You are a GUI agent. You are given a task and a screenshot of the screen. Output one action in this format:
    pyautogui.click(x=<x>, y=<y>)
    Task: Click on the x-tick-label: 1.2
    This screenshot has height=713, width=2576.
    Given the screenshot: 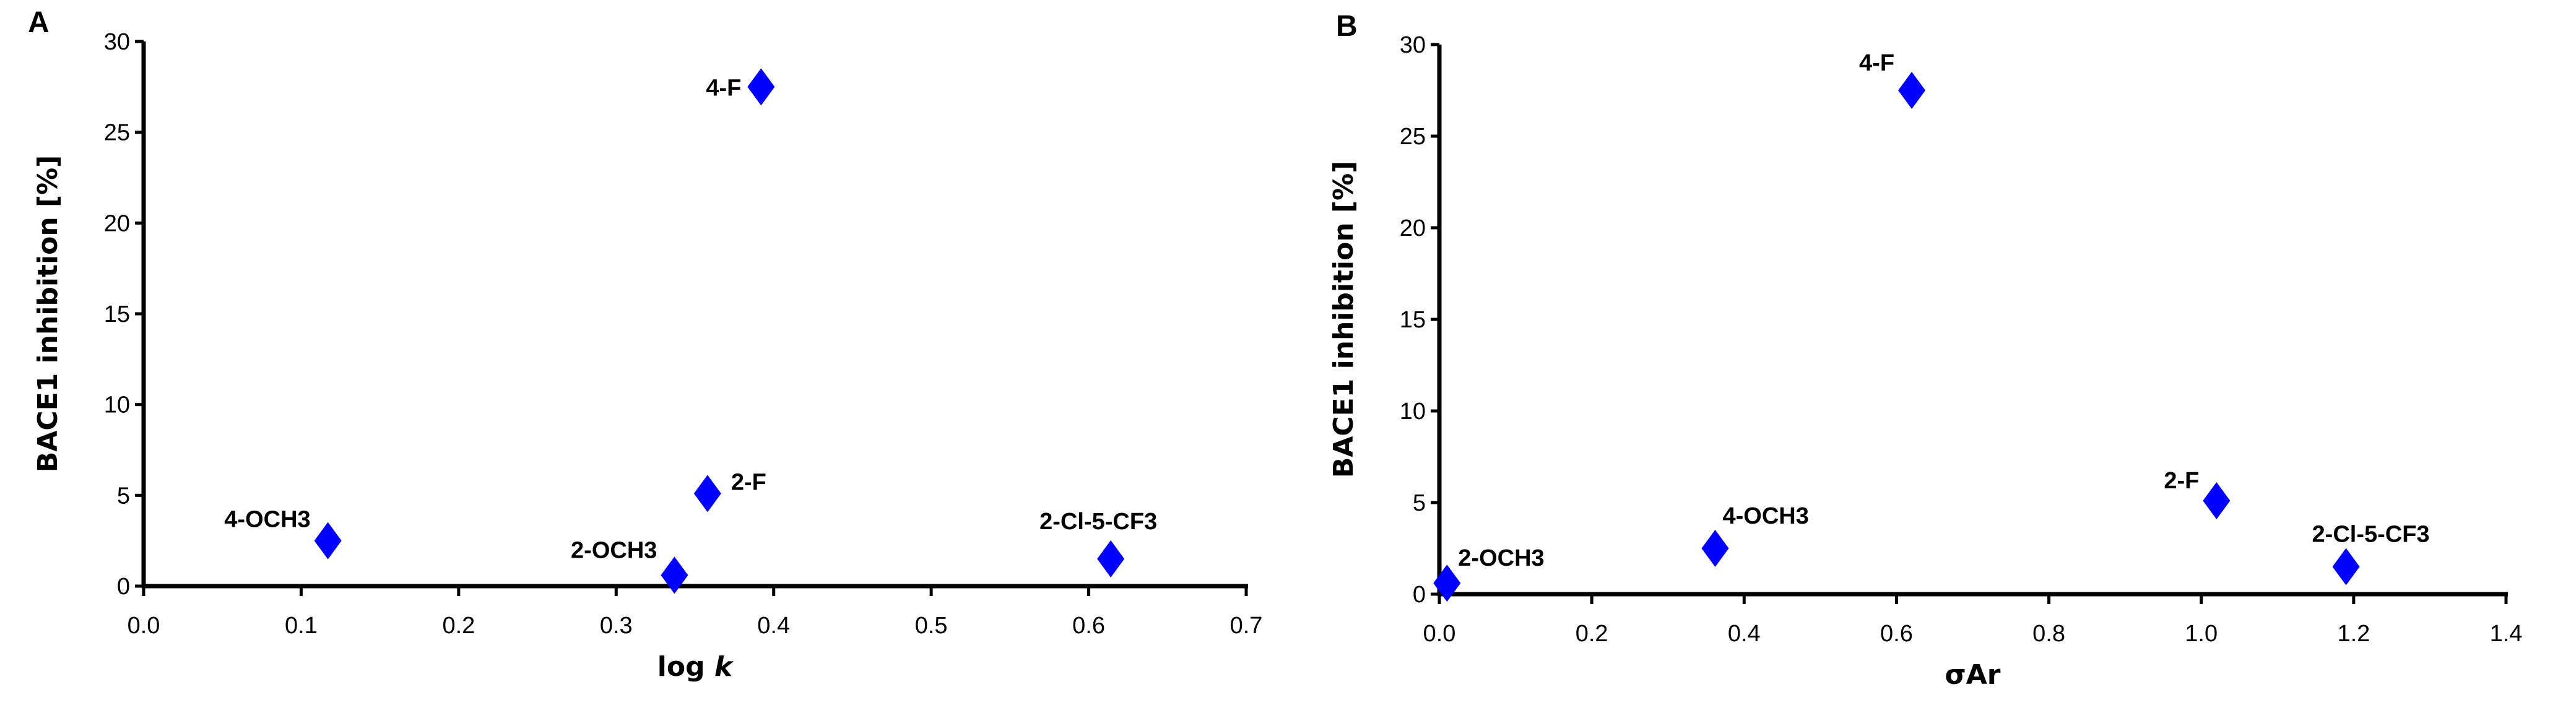 What is the action you would take?
    pyautogui.click(x=2353, y=634)
    